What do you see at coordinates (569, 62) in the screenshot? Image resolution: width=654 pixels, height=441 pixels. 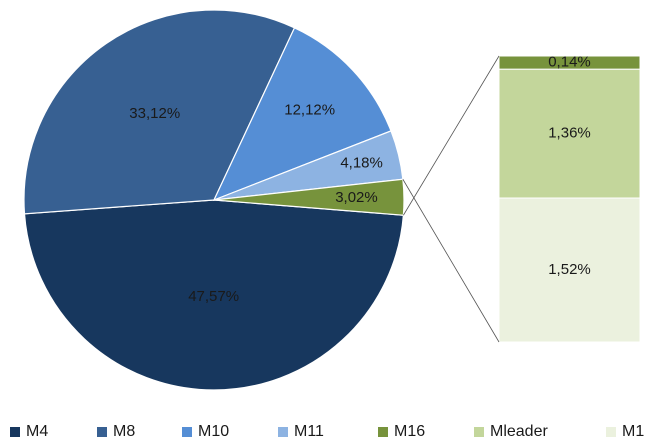 I see `data-label: 0,14%` at bounding box center [569, 62].